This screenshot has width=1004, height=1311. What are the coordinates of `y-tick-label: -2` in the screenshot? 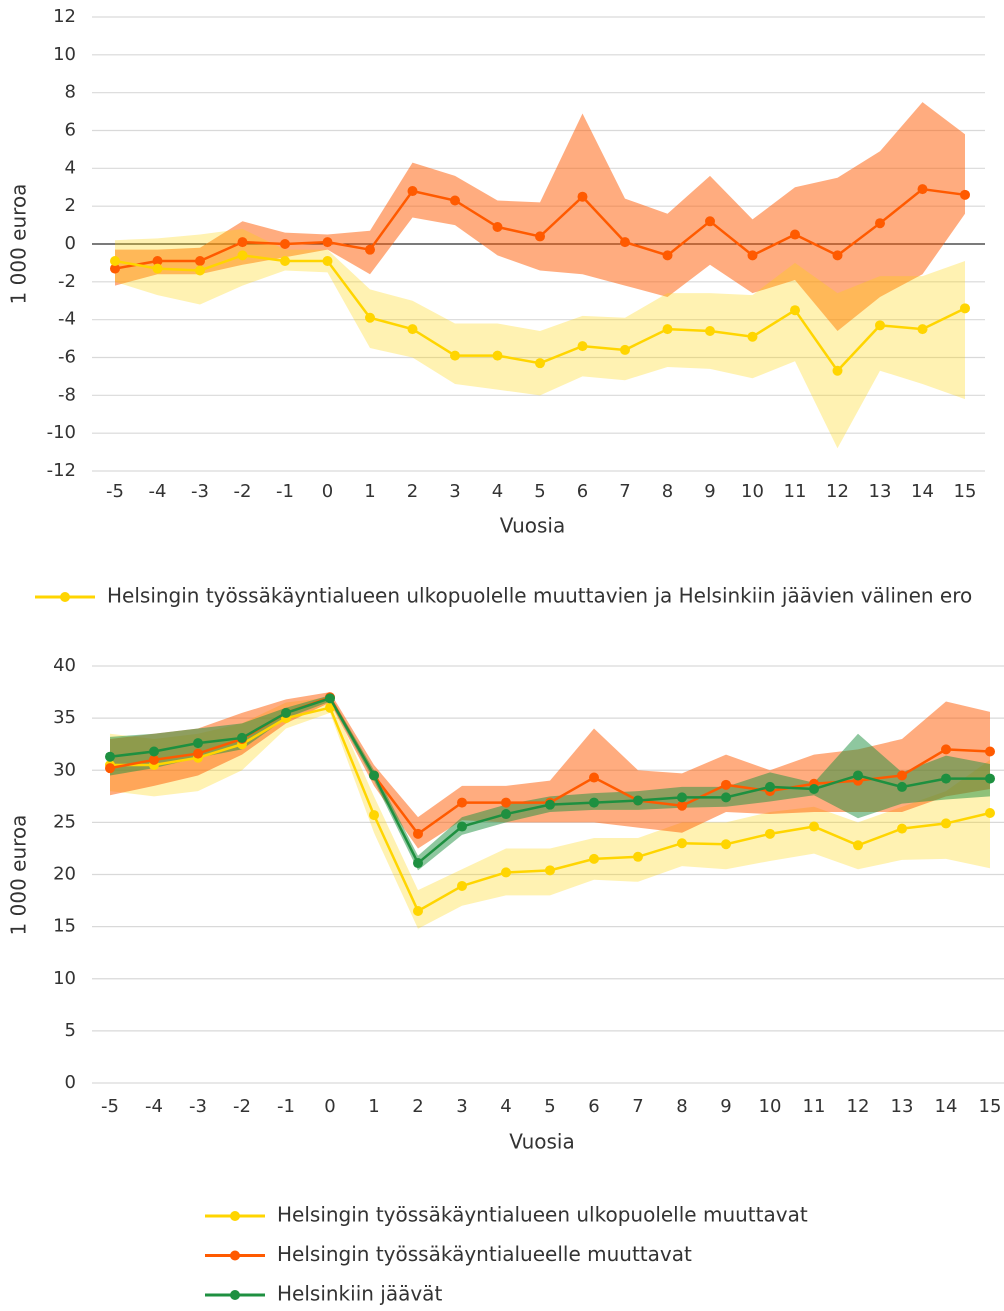 It's located at (67, 281).